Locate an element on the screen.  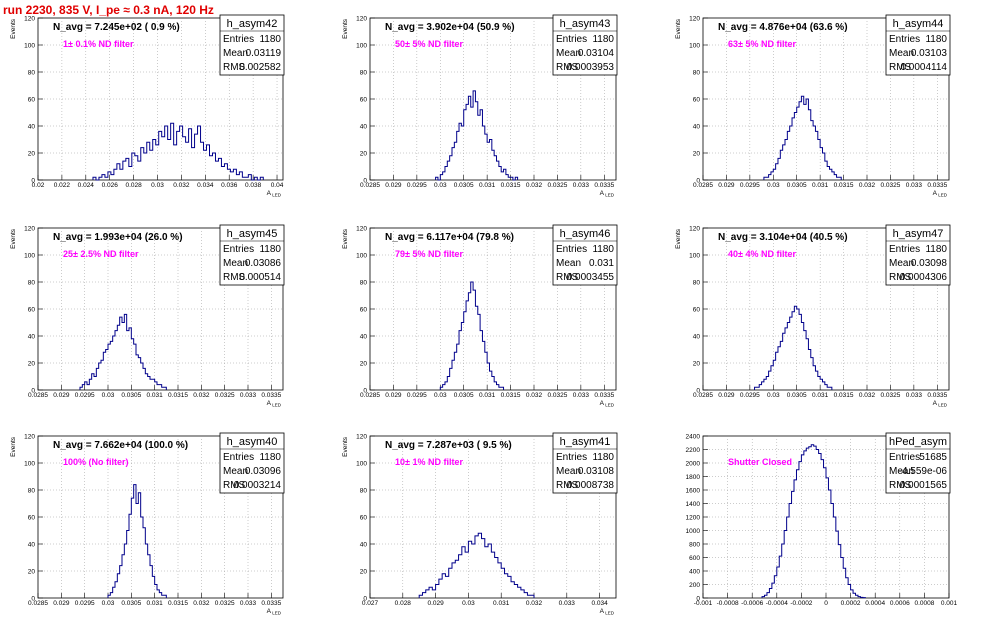
stats-value: 0.0004114 is located at coordinates (923, 67).